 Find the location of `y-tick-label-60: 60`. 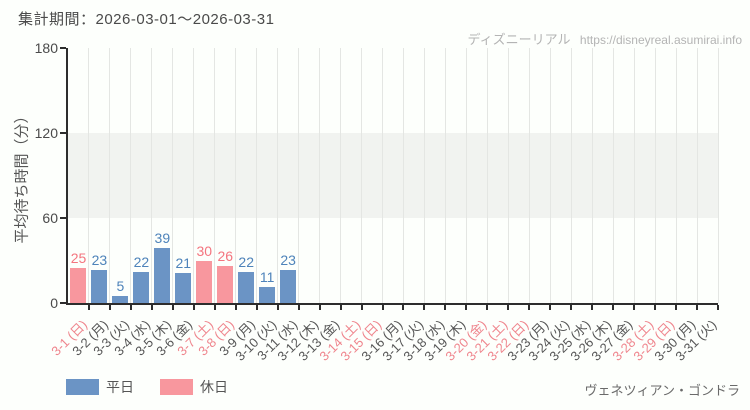

y-tick-label-60: 60 is located at coordinates (50, 218).